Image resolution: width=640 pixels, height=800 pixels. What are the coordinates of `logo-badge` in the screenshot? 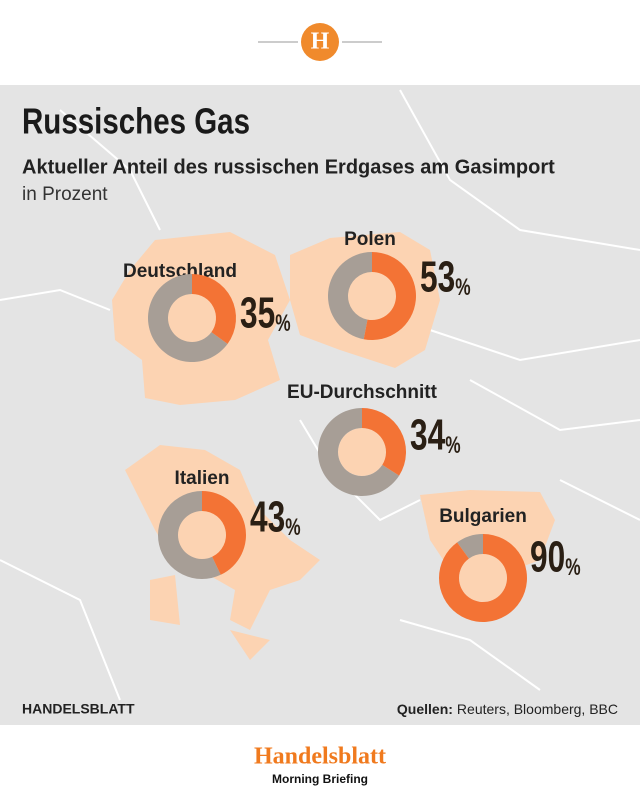 It's located at (320, 42).